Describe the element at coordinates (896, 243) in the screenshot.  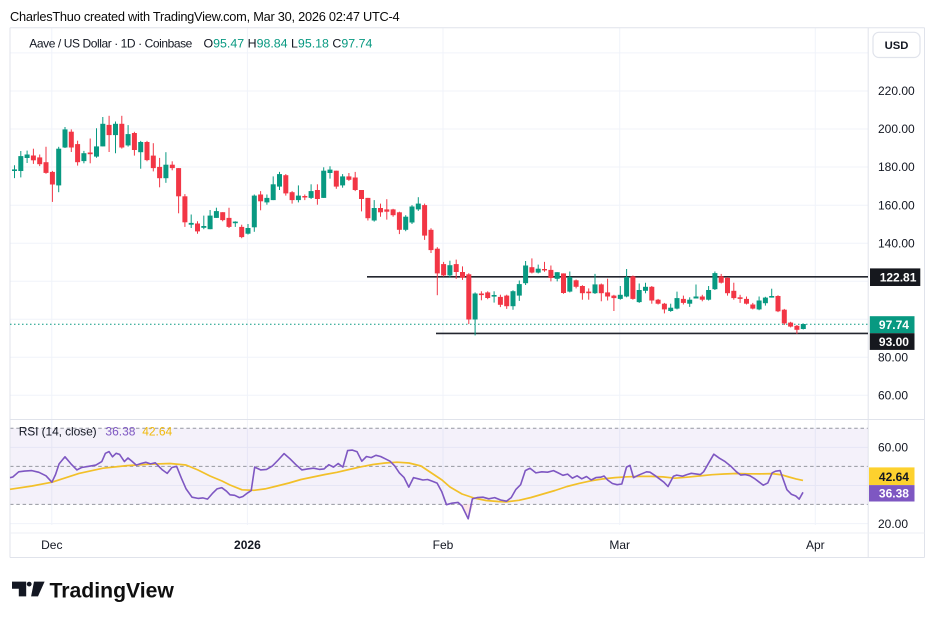
I see `svg-text: 140.00` at that location.